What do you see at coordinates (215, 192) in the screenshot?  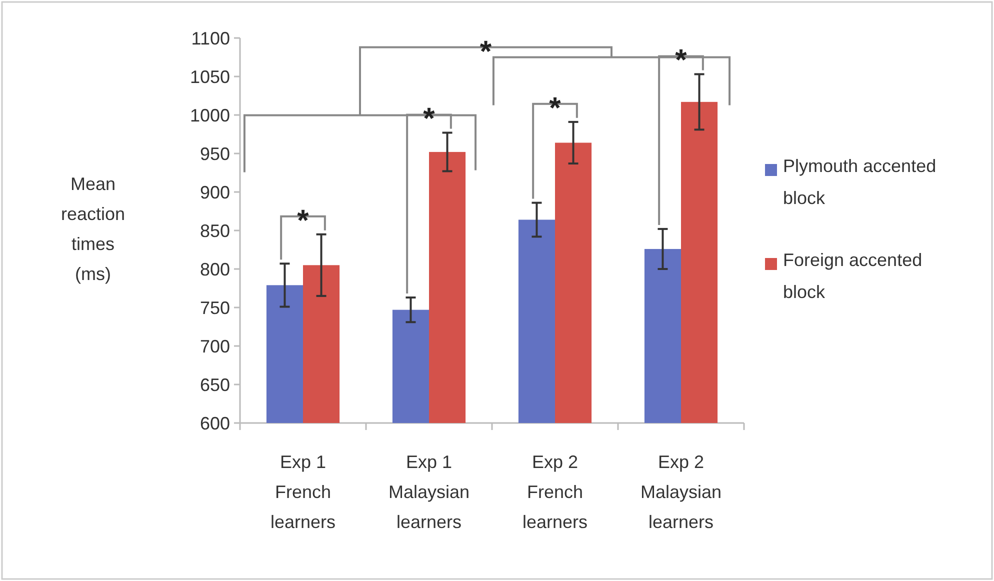 I see `y-tick-label: 900` at bounding box center [215, 192].